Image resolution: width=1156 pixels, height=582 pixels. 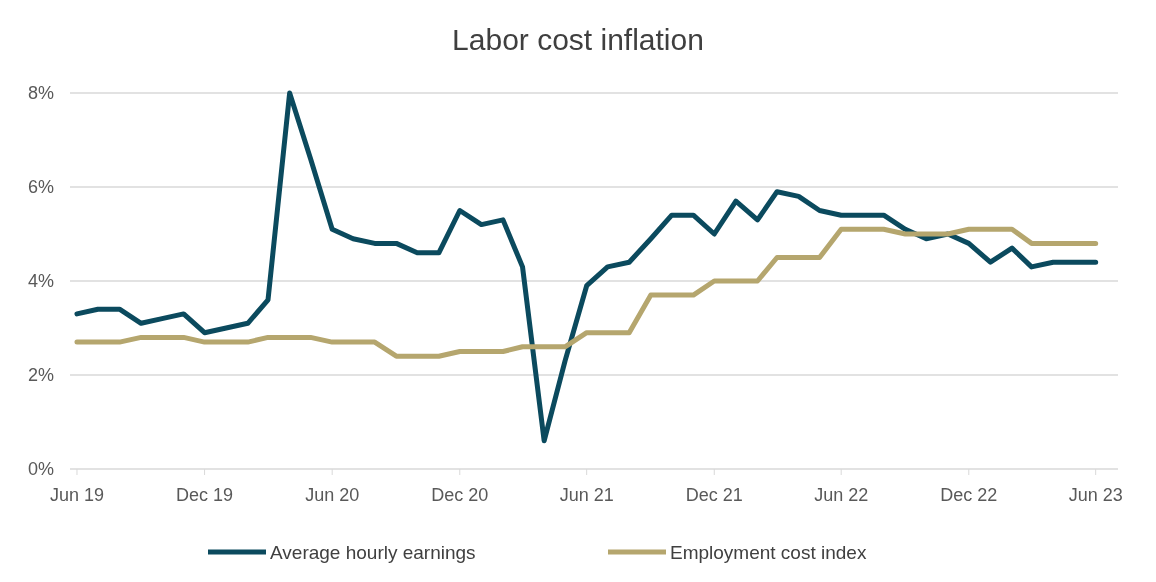 What do you see at coordinates (373, 552) in the screenshot?
I see `legend-label: Average hourly earnings` at bounding box center [373, 552].